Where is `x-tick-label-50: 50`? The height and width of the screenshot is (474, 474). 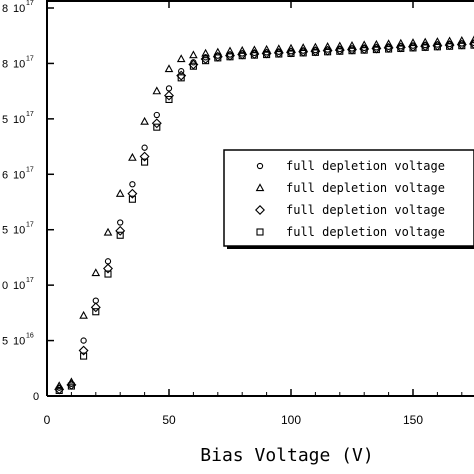
x-tick-label-50: 50 is located at coordinates (169, 420).